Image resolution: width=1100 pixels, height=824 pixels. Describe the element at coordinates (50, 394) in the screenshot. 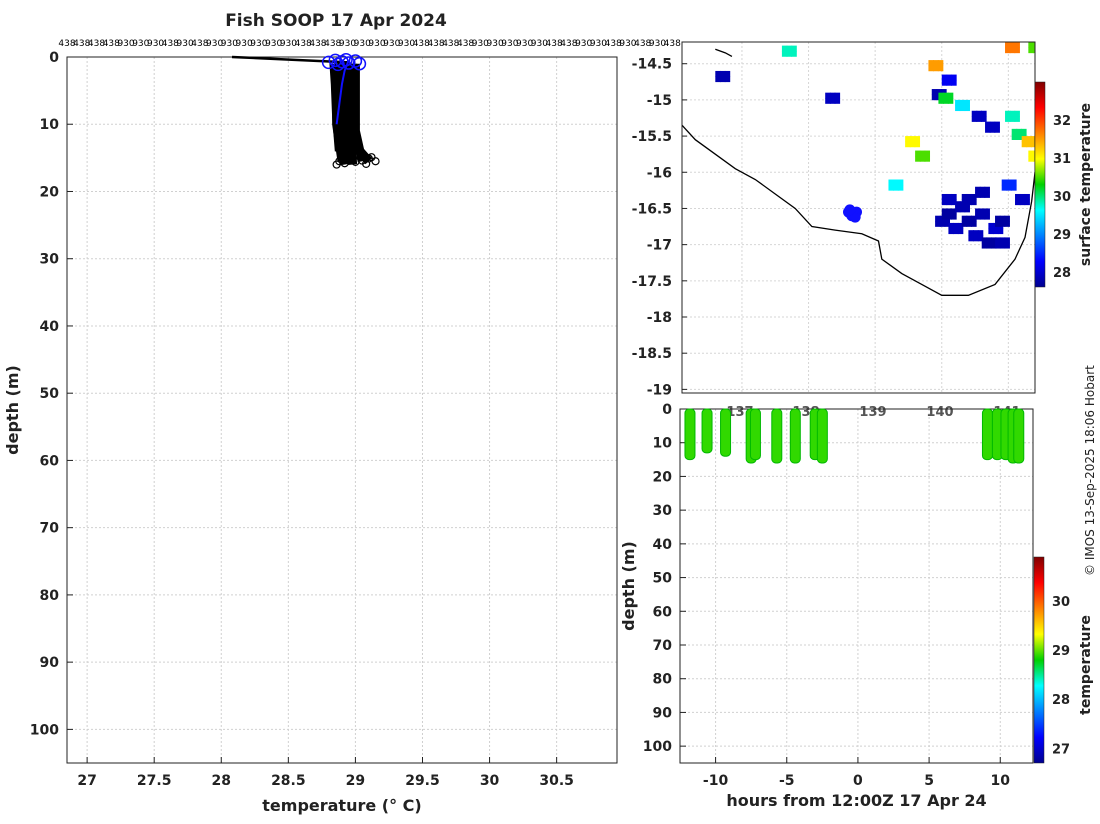

I see `y-tick-label: 50` at that location.